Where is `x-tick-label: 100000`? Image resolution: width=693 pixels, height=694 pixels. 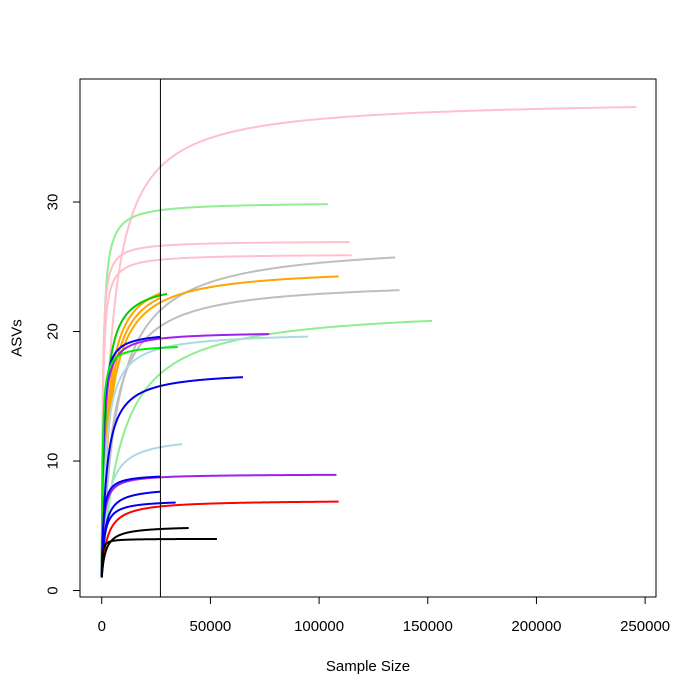
x-tick-label: 100000 is located at coordinates (319, 626).